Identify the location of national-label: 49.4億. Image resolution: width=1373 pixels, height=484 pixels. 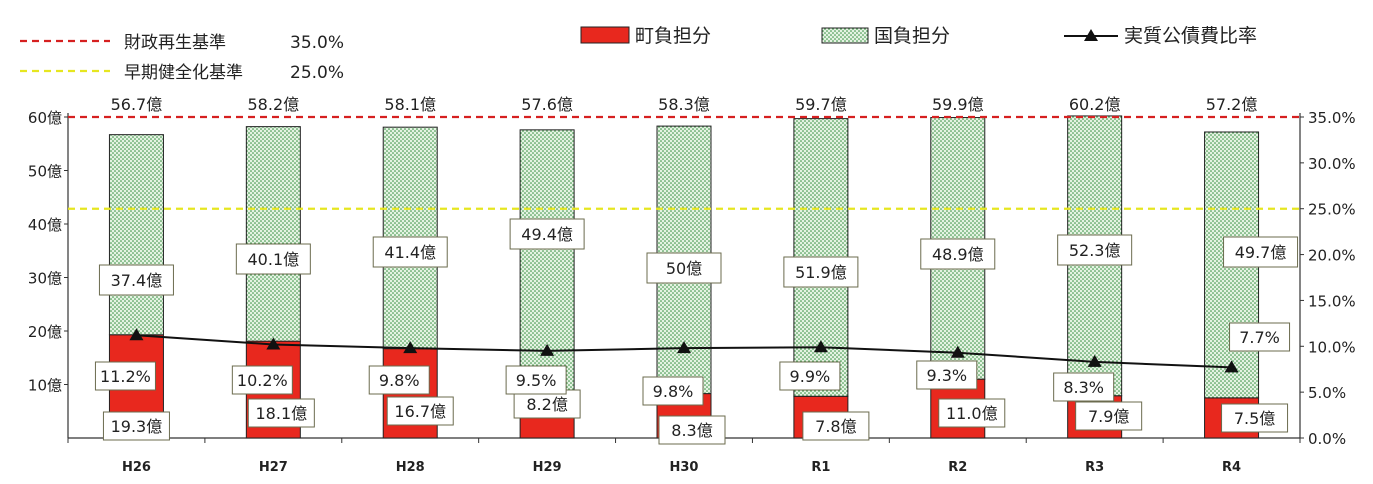
(547, 234).